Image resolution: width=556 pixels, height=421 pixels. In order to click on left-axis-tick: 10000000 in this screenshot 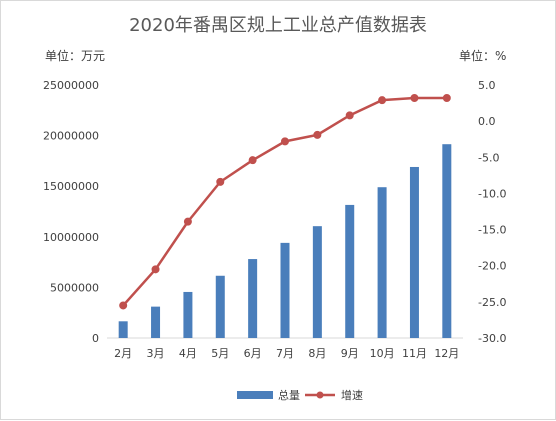, I will do `click(71, 237)`.